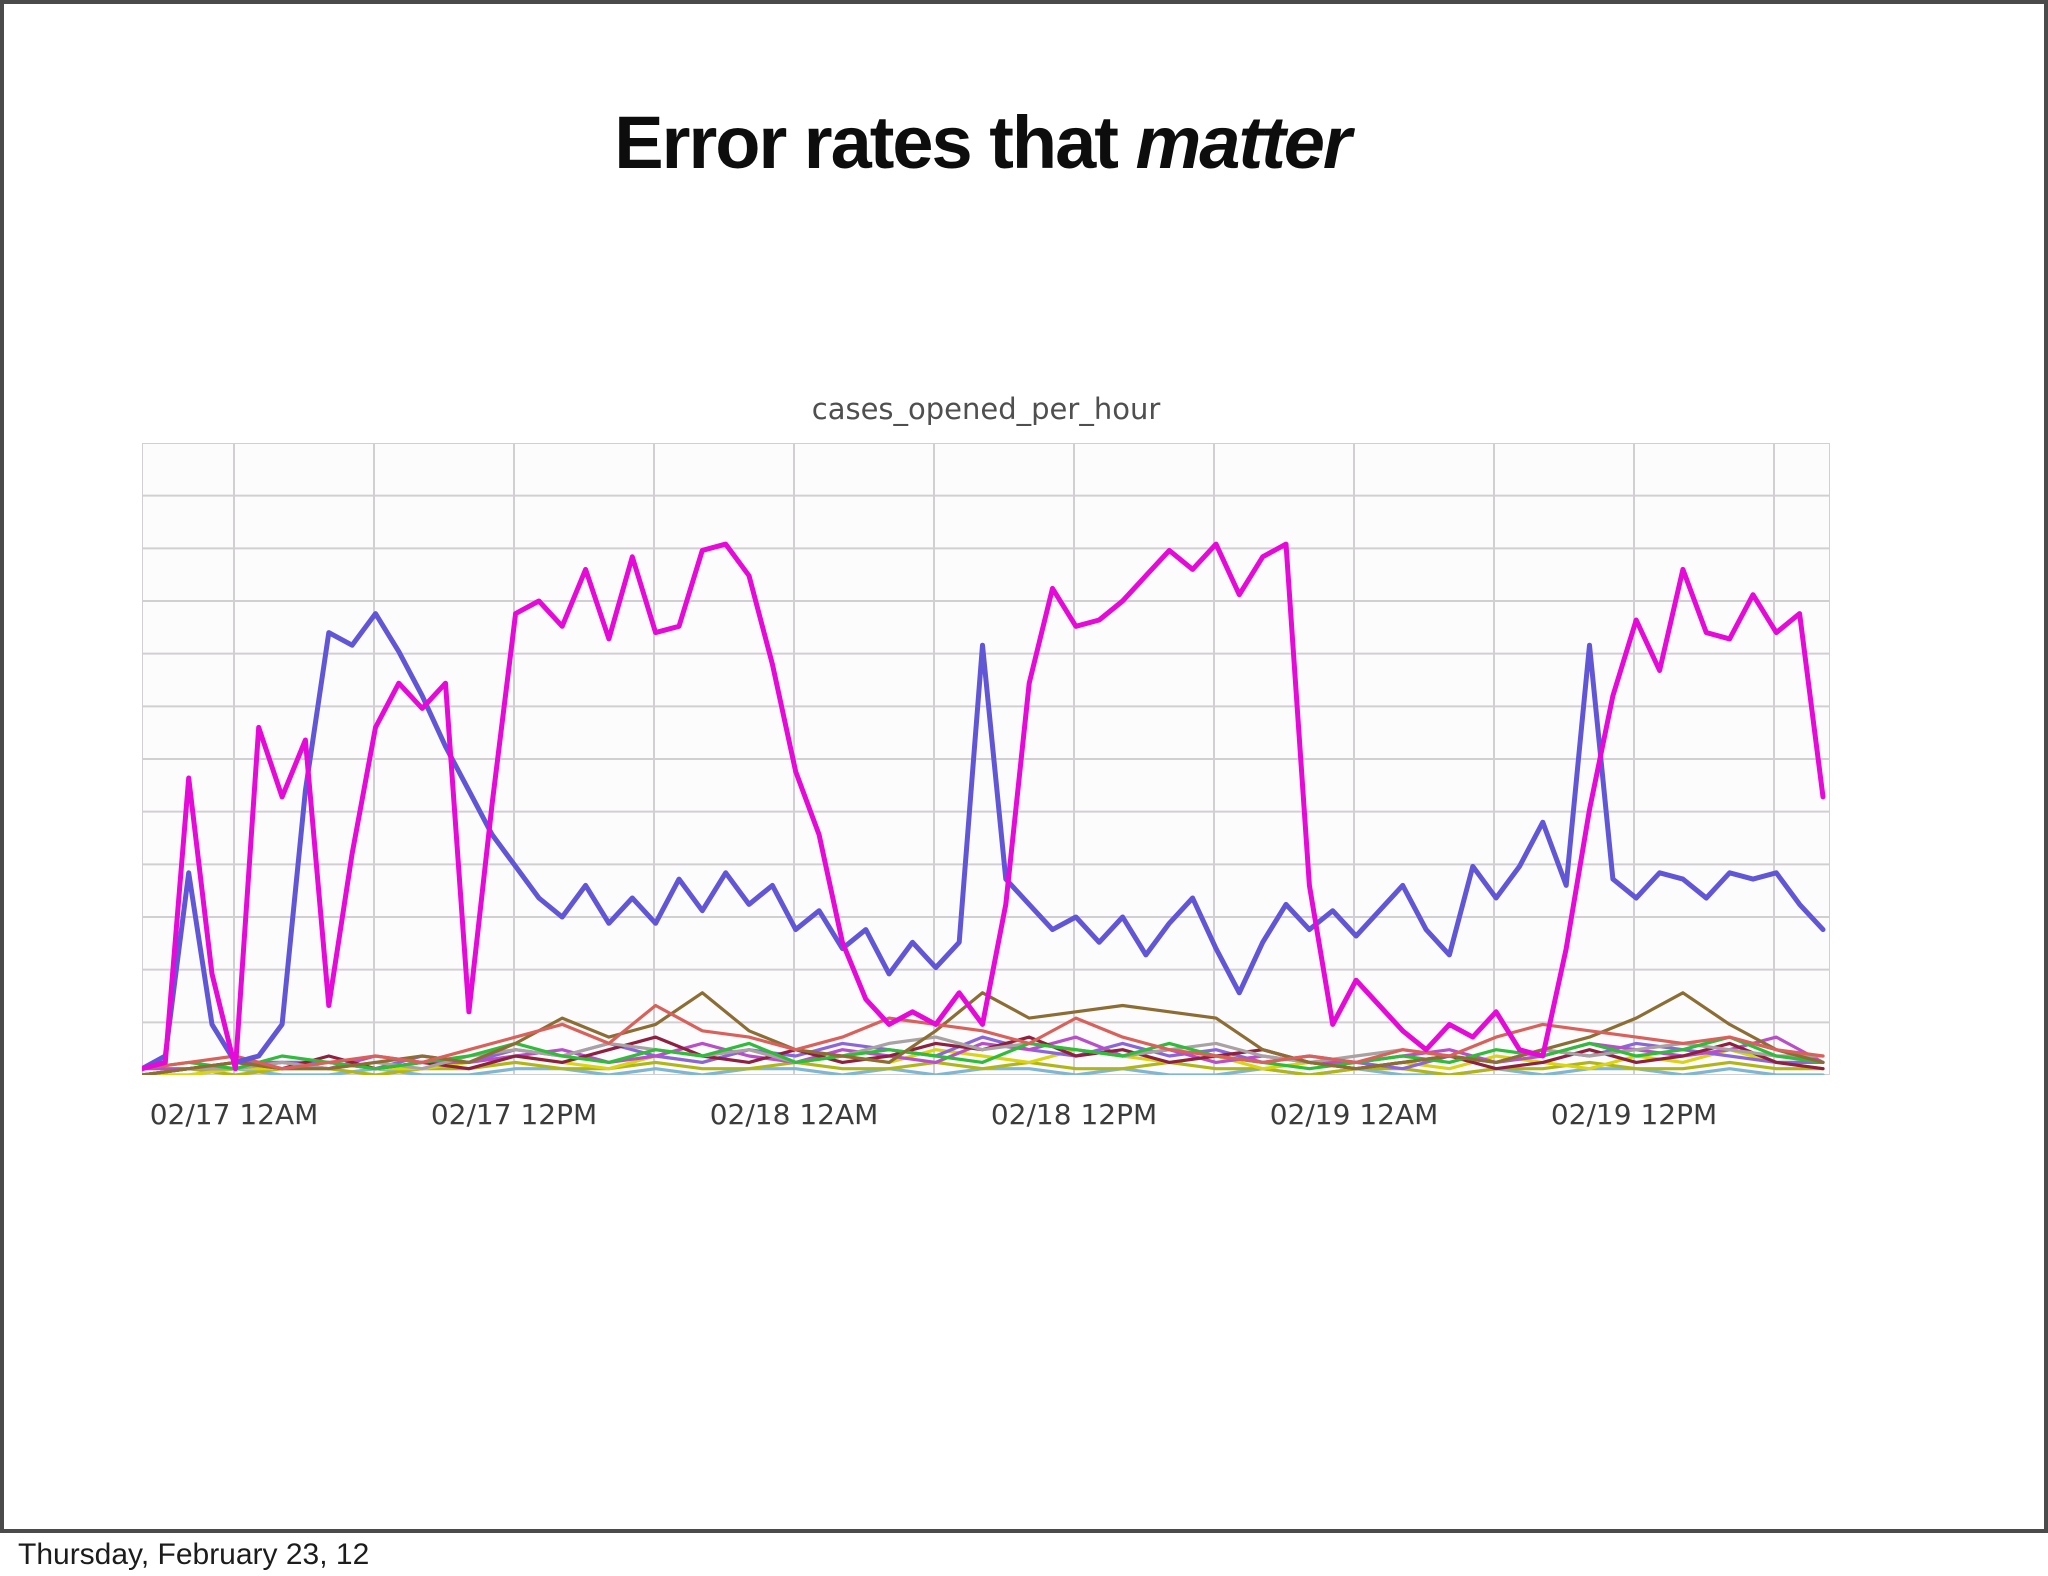 This screenshot has height=1576, width=2048. I want to click on x-tick-label: 02/19 12AM, so click(1354, 1114).